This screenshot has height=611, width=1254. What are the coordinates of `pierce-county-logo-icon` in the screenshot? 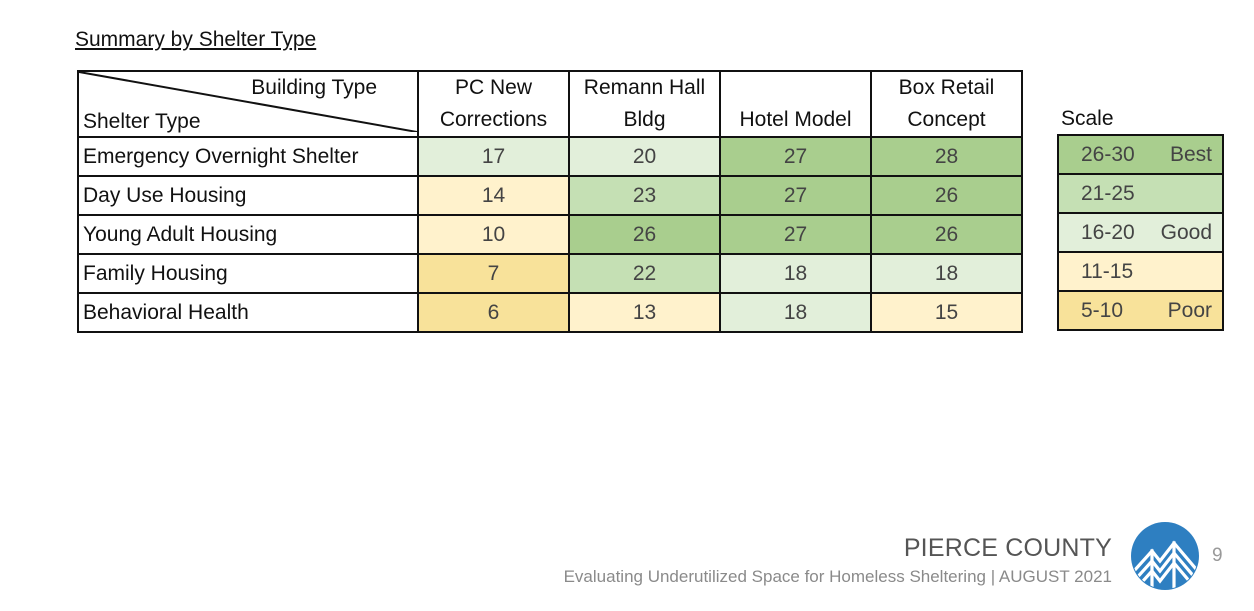 It's located at (1165, 556).